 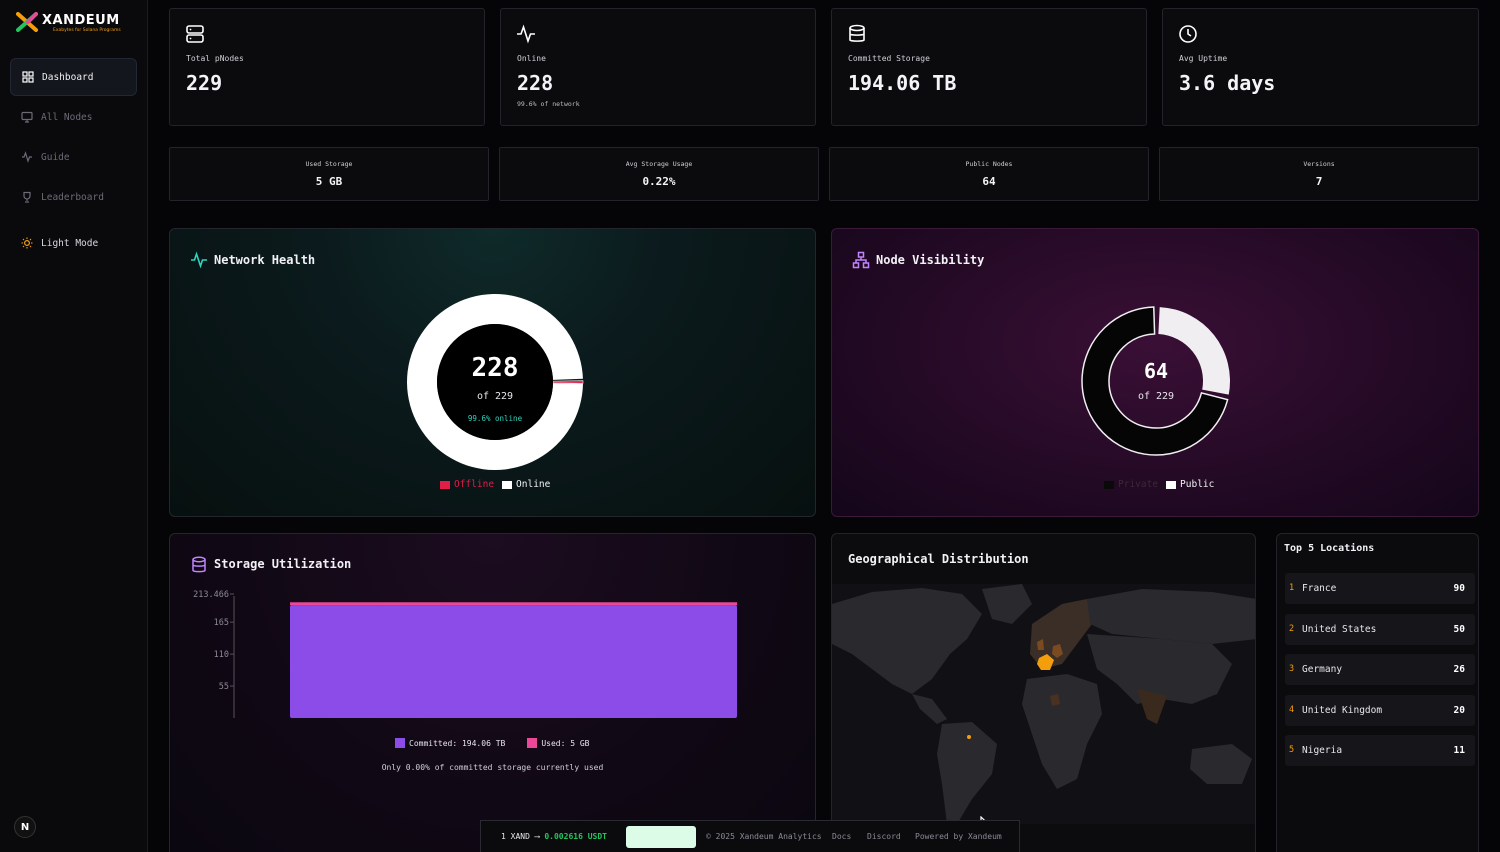 I want to click on location-rank: 1, so click(x=1292, y=588).